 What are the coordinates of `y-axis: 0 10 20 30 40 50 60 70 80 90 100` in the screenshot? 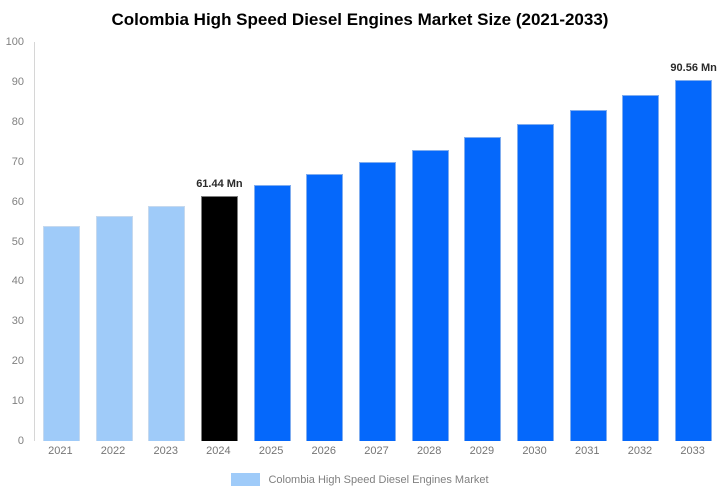 It's located at (14, 241).